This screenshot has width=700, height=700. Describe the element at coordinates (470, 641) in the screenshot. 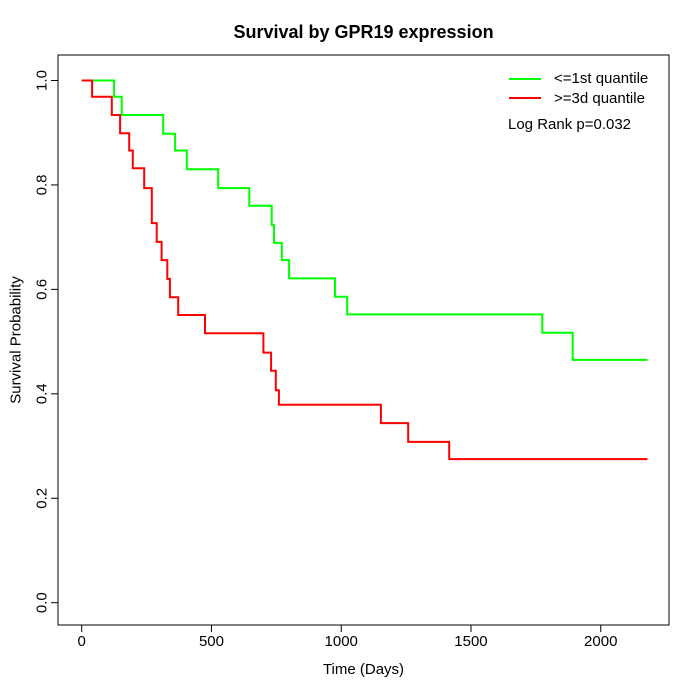

I see `x-axis-tick-label: 1500` at that location.